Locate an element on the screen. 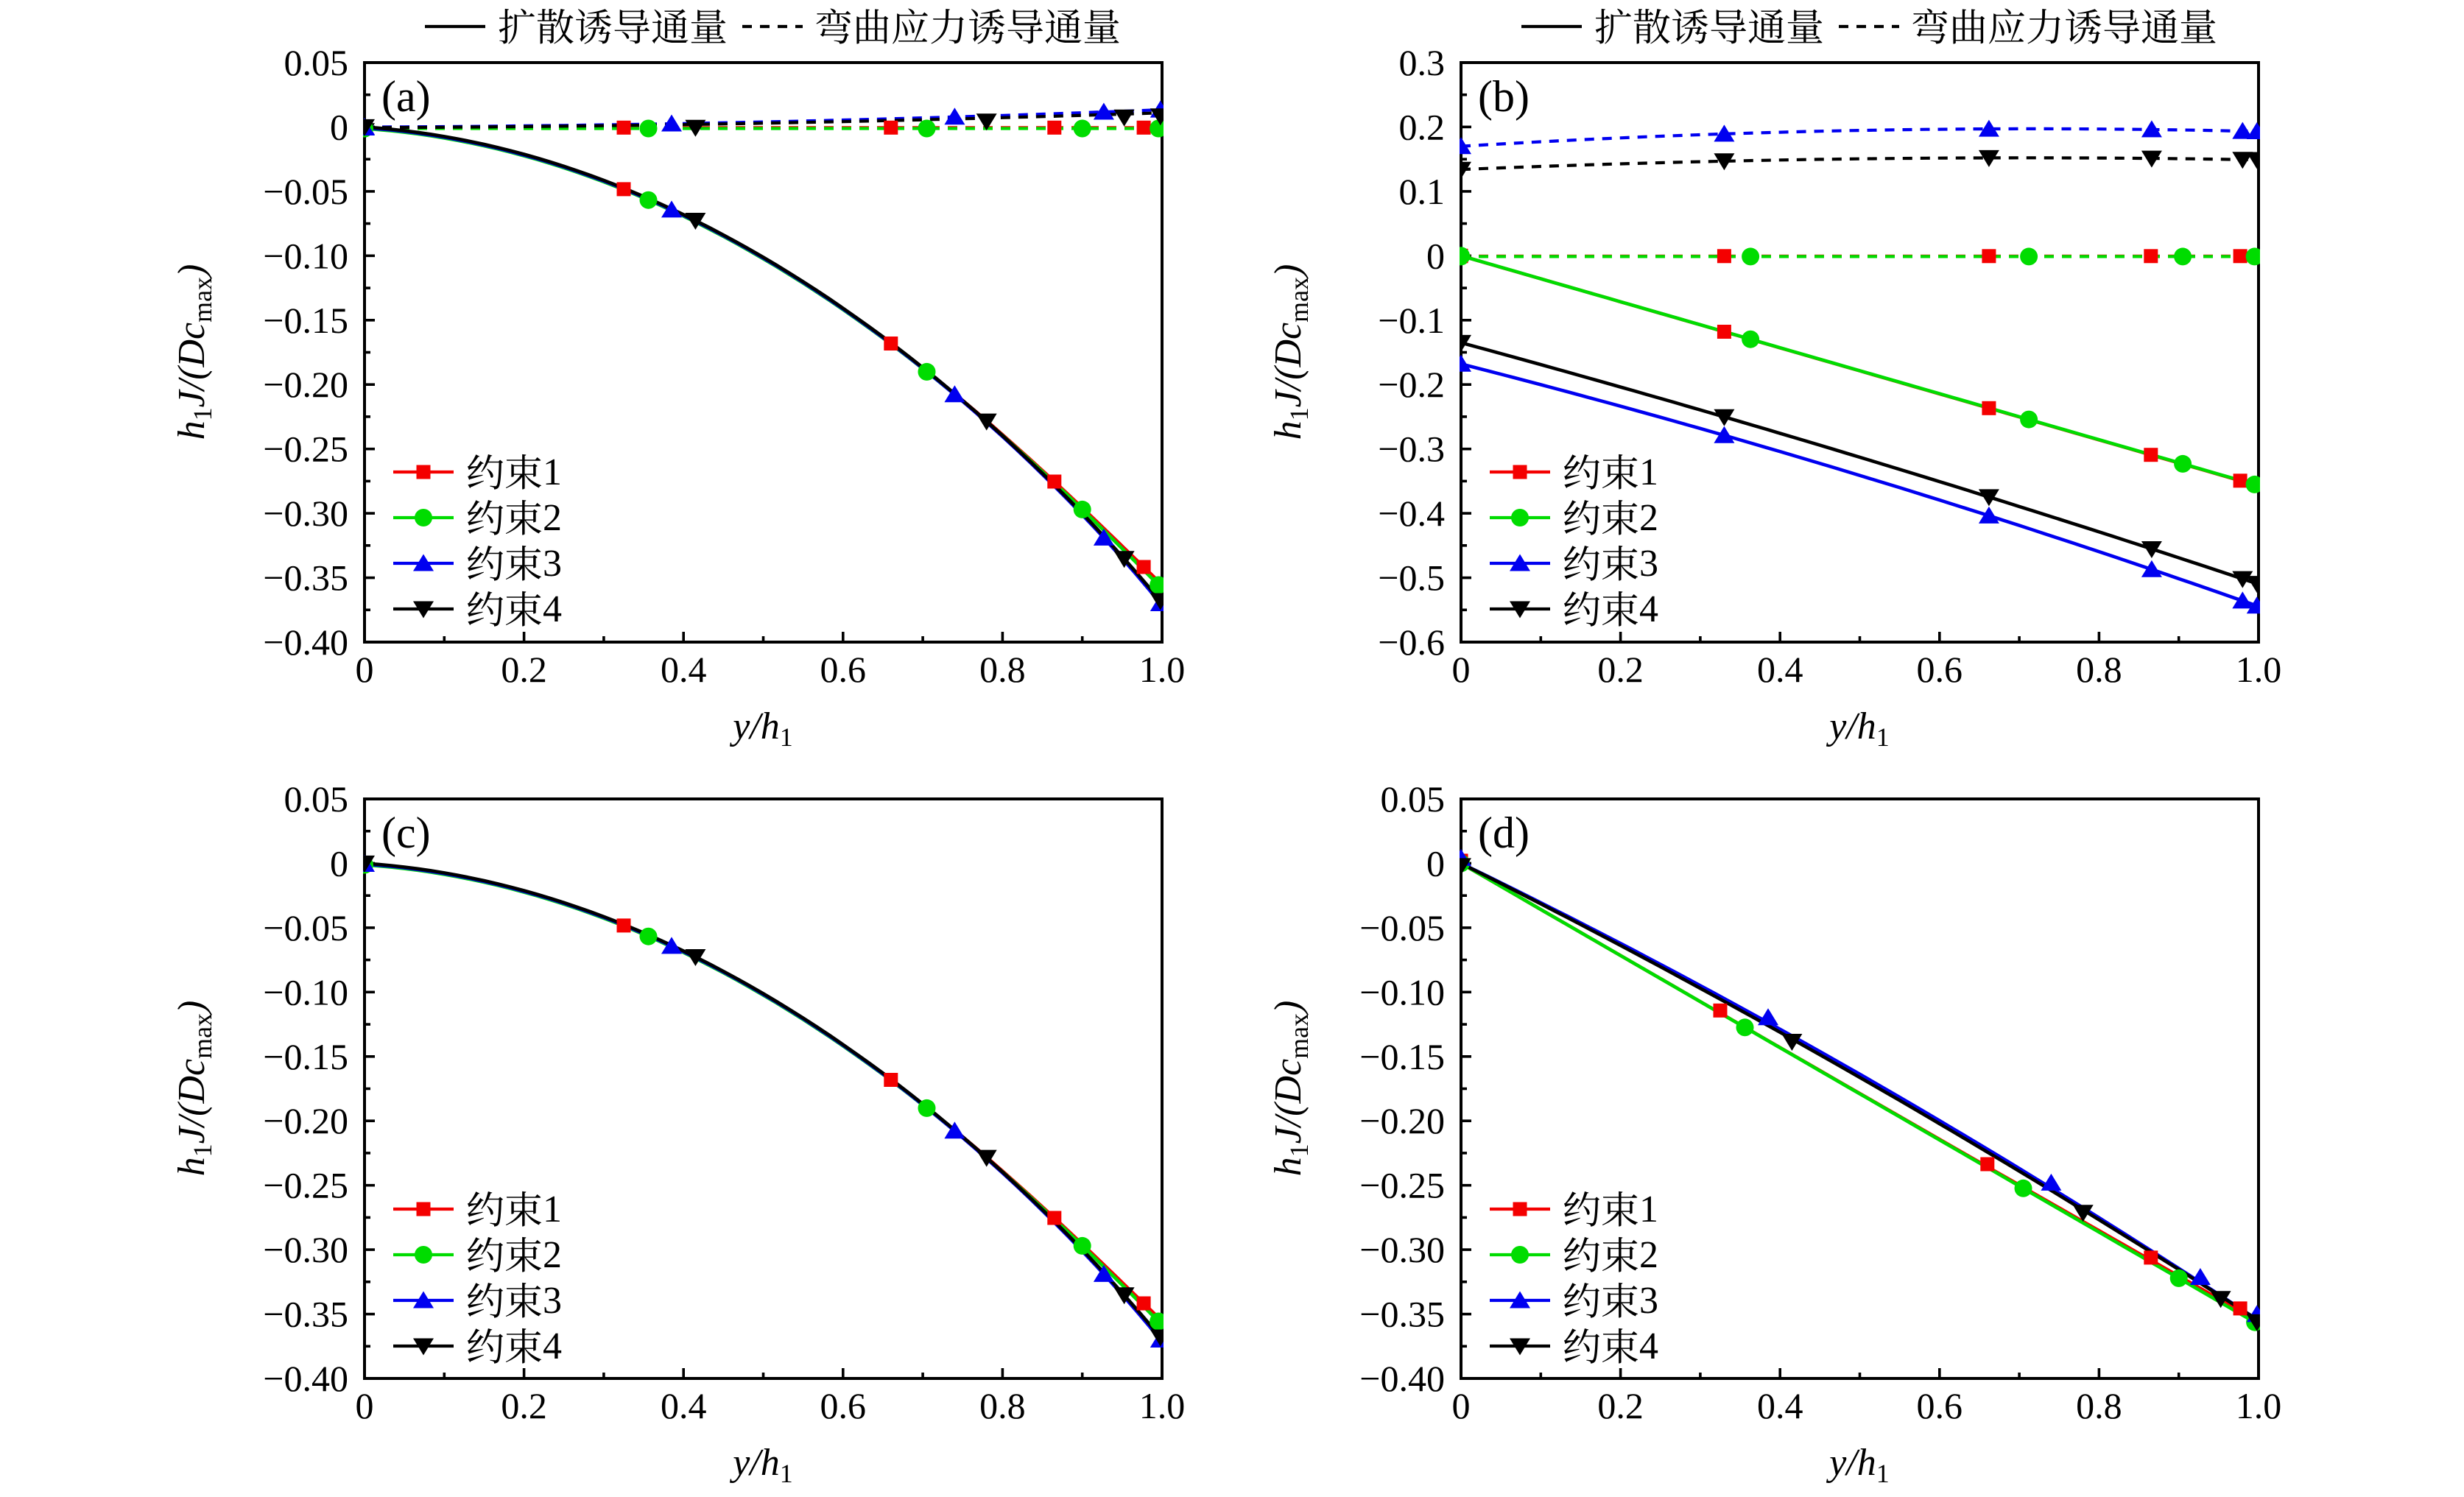  svg-text: (c) is located at coordinates (406, 833).